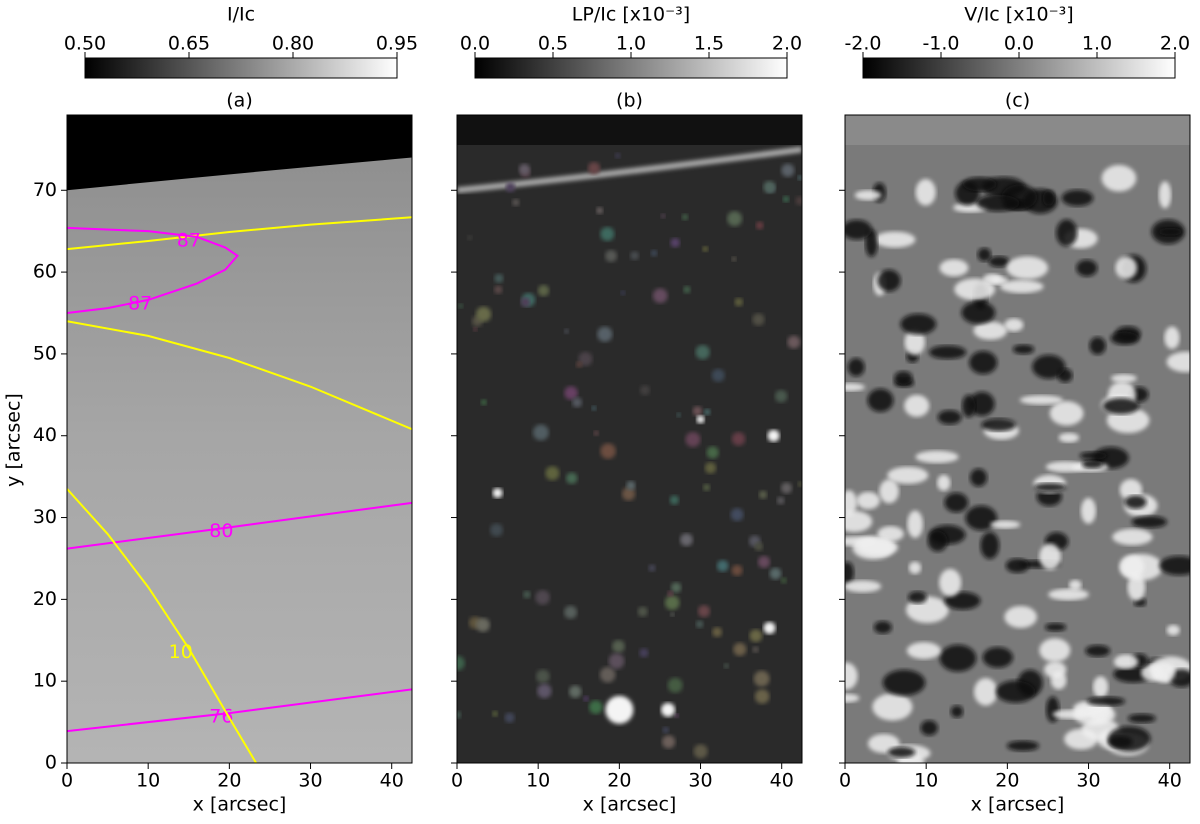 The width and height of the screenshot is (1200, 824). Describe the element at coordinates (85, 44) in the screenshot. I see `colorbar-tick-label: 0.50` at that location.